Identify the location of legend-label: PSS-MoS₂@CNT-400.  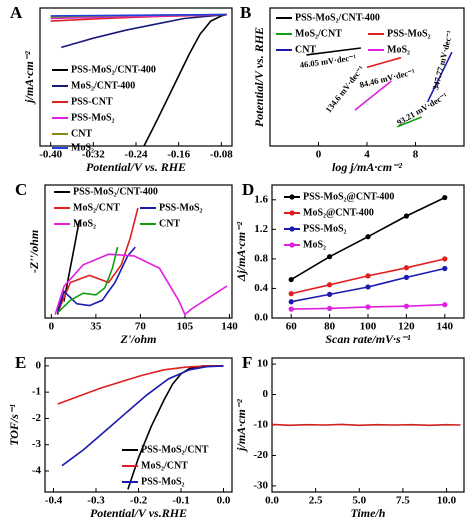
(348, 196).